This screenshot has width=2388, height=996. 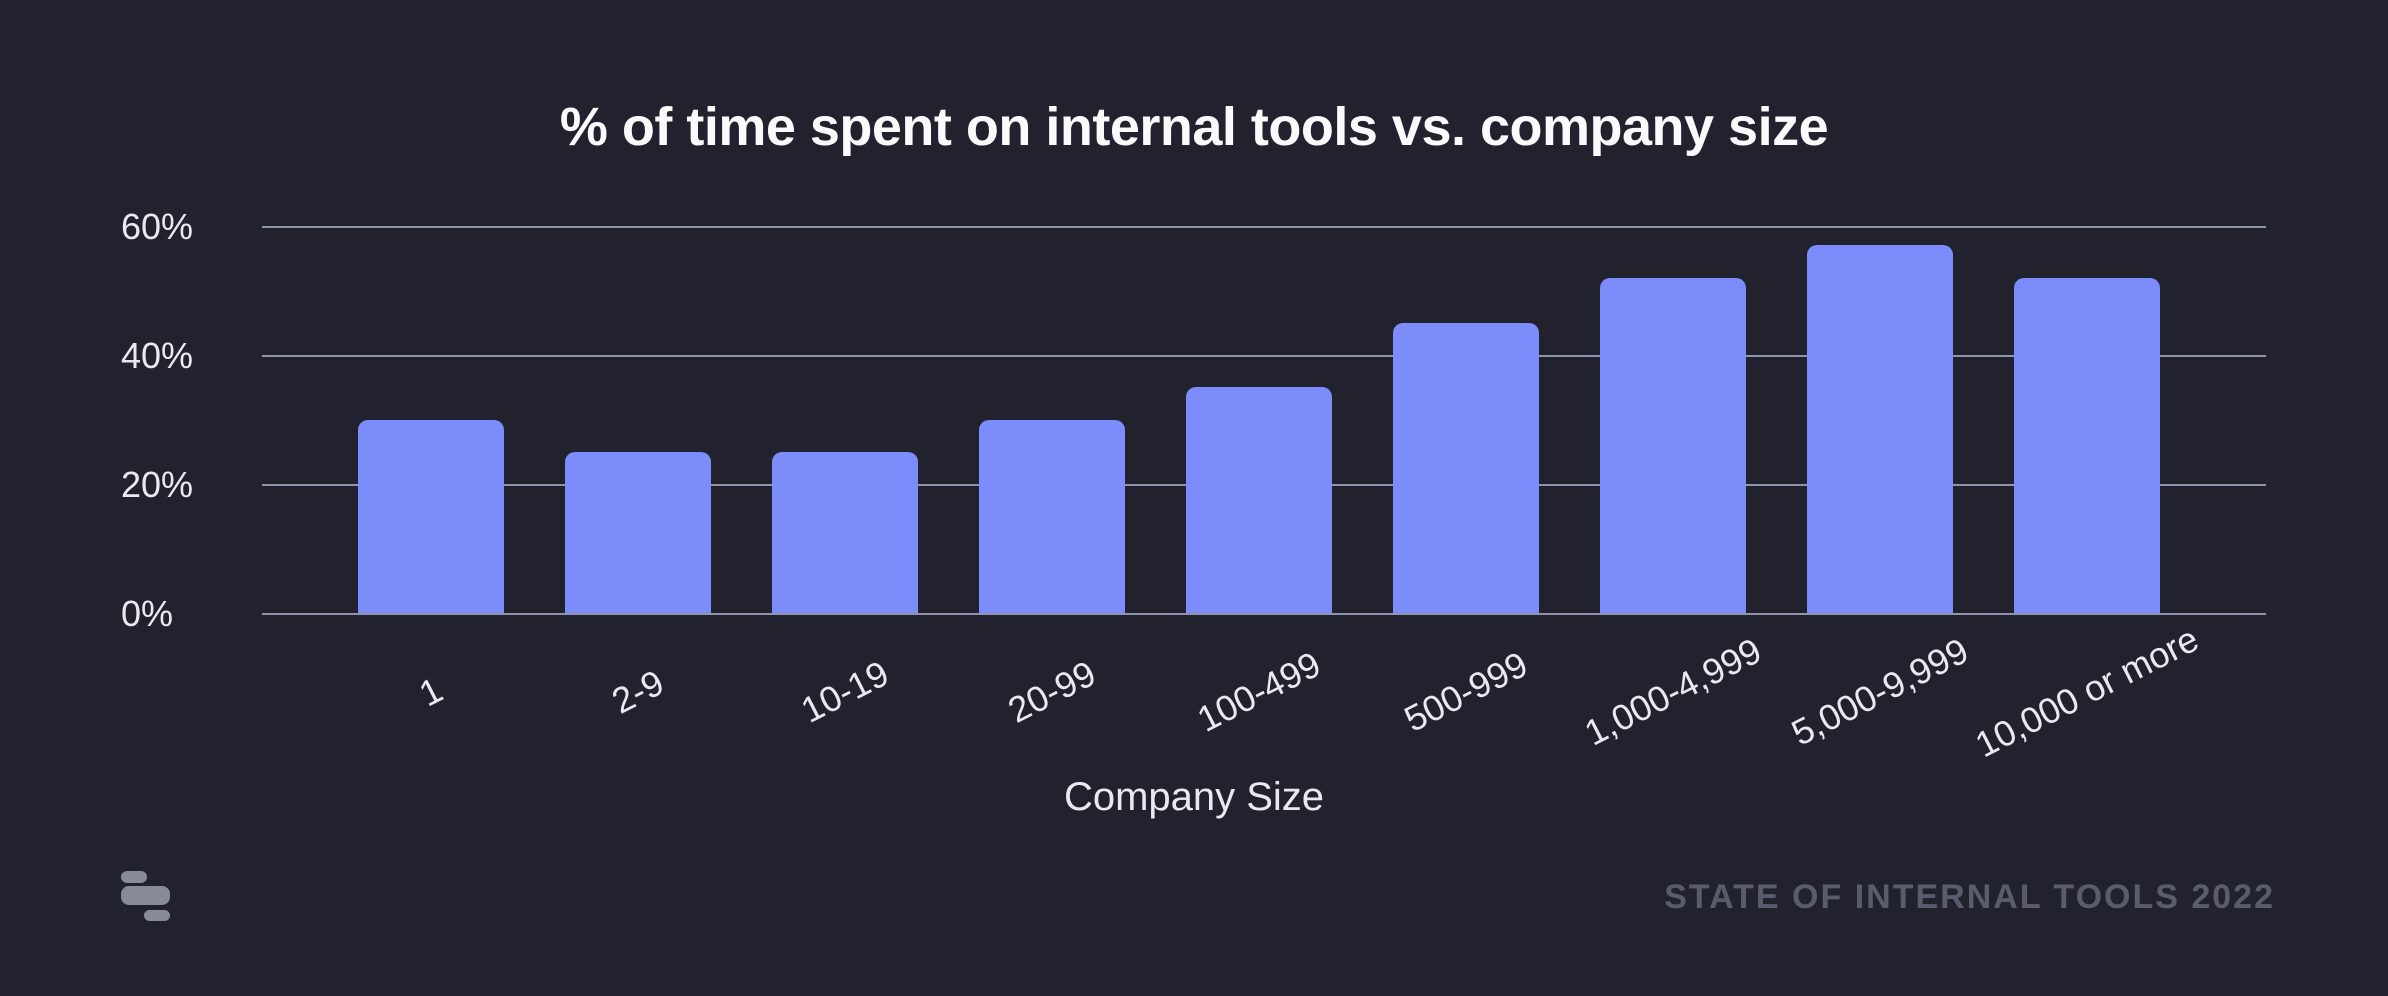 What do you see at coordinates (1880, 429) in the screenshot?
I see `bar-5,000-9,999` at bounding box center [1880, 429].